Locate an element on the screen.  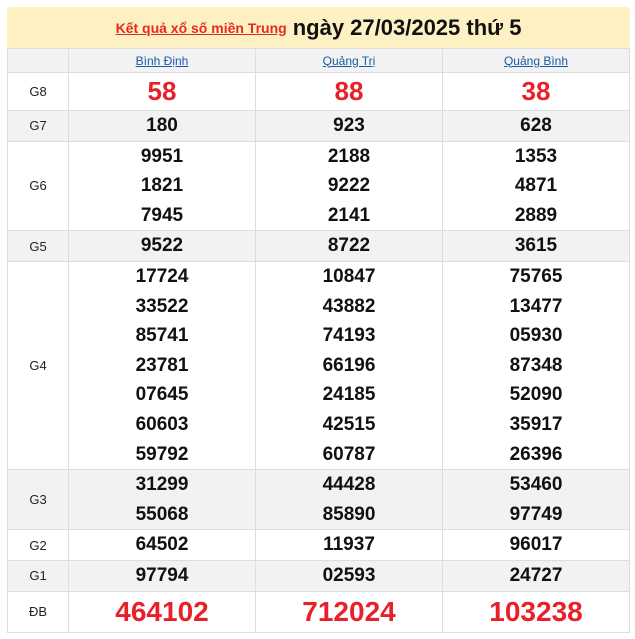
prize-cell: 24727 is located at coordinates (536, 575).